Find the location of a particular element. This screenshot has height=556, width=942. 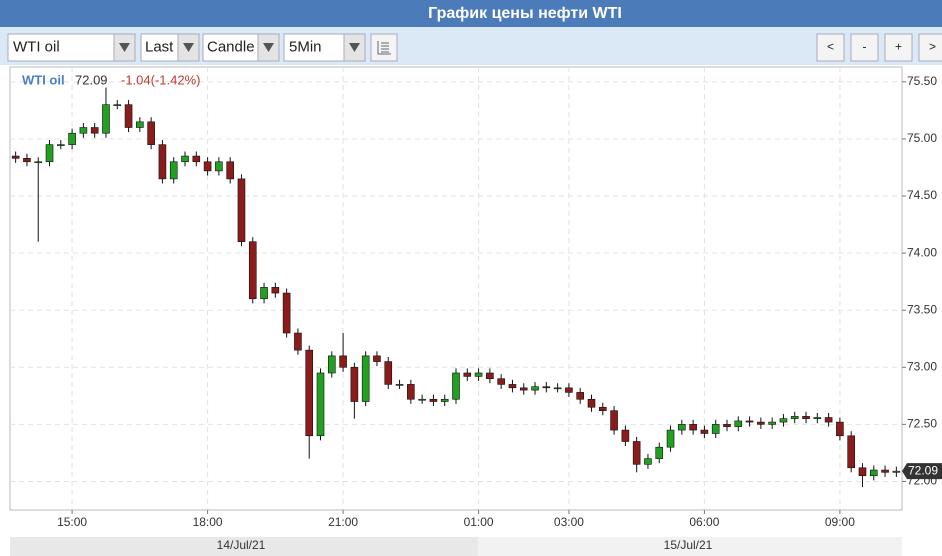

symbol-select: WTI oil is located at coordinates (71, 47).